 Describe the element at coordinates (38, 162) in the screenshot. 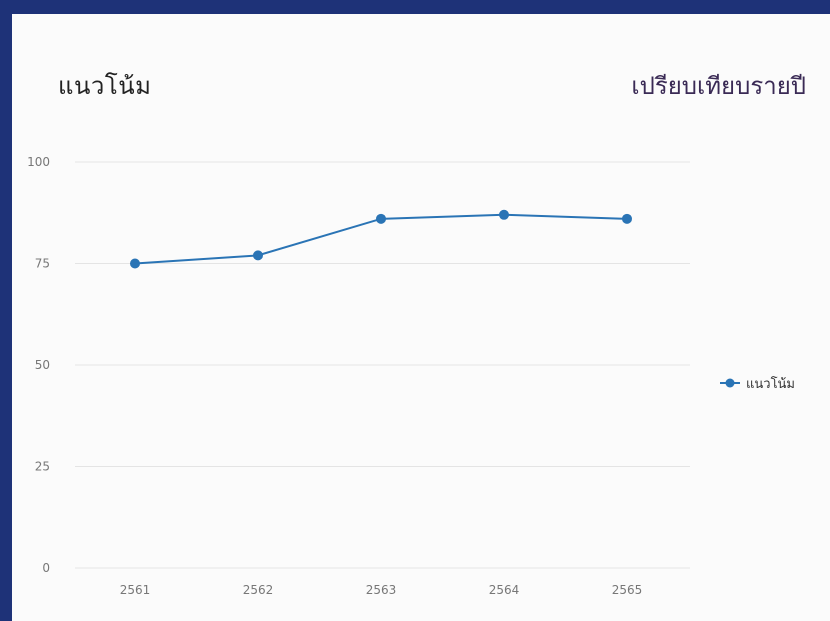

I see `y-tick-label: 100` at that location.